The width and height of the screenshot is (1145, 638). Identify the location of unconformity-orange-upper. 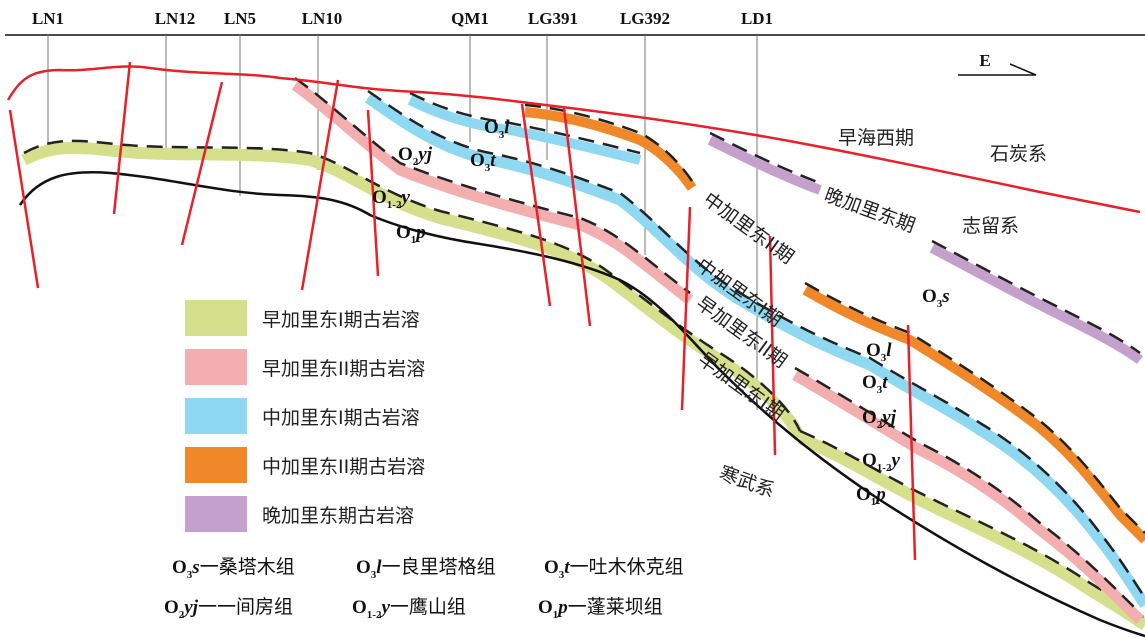
(609, 142).